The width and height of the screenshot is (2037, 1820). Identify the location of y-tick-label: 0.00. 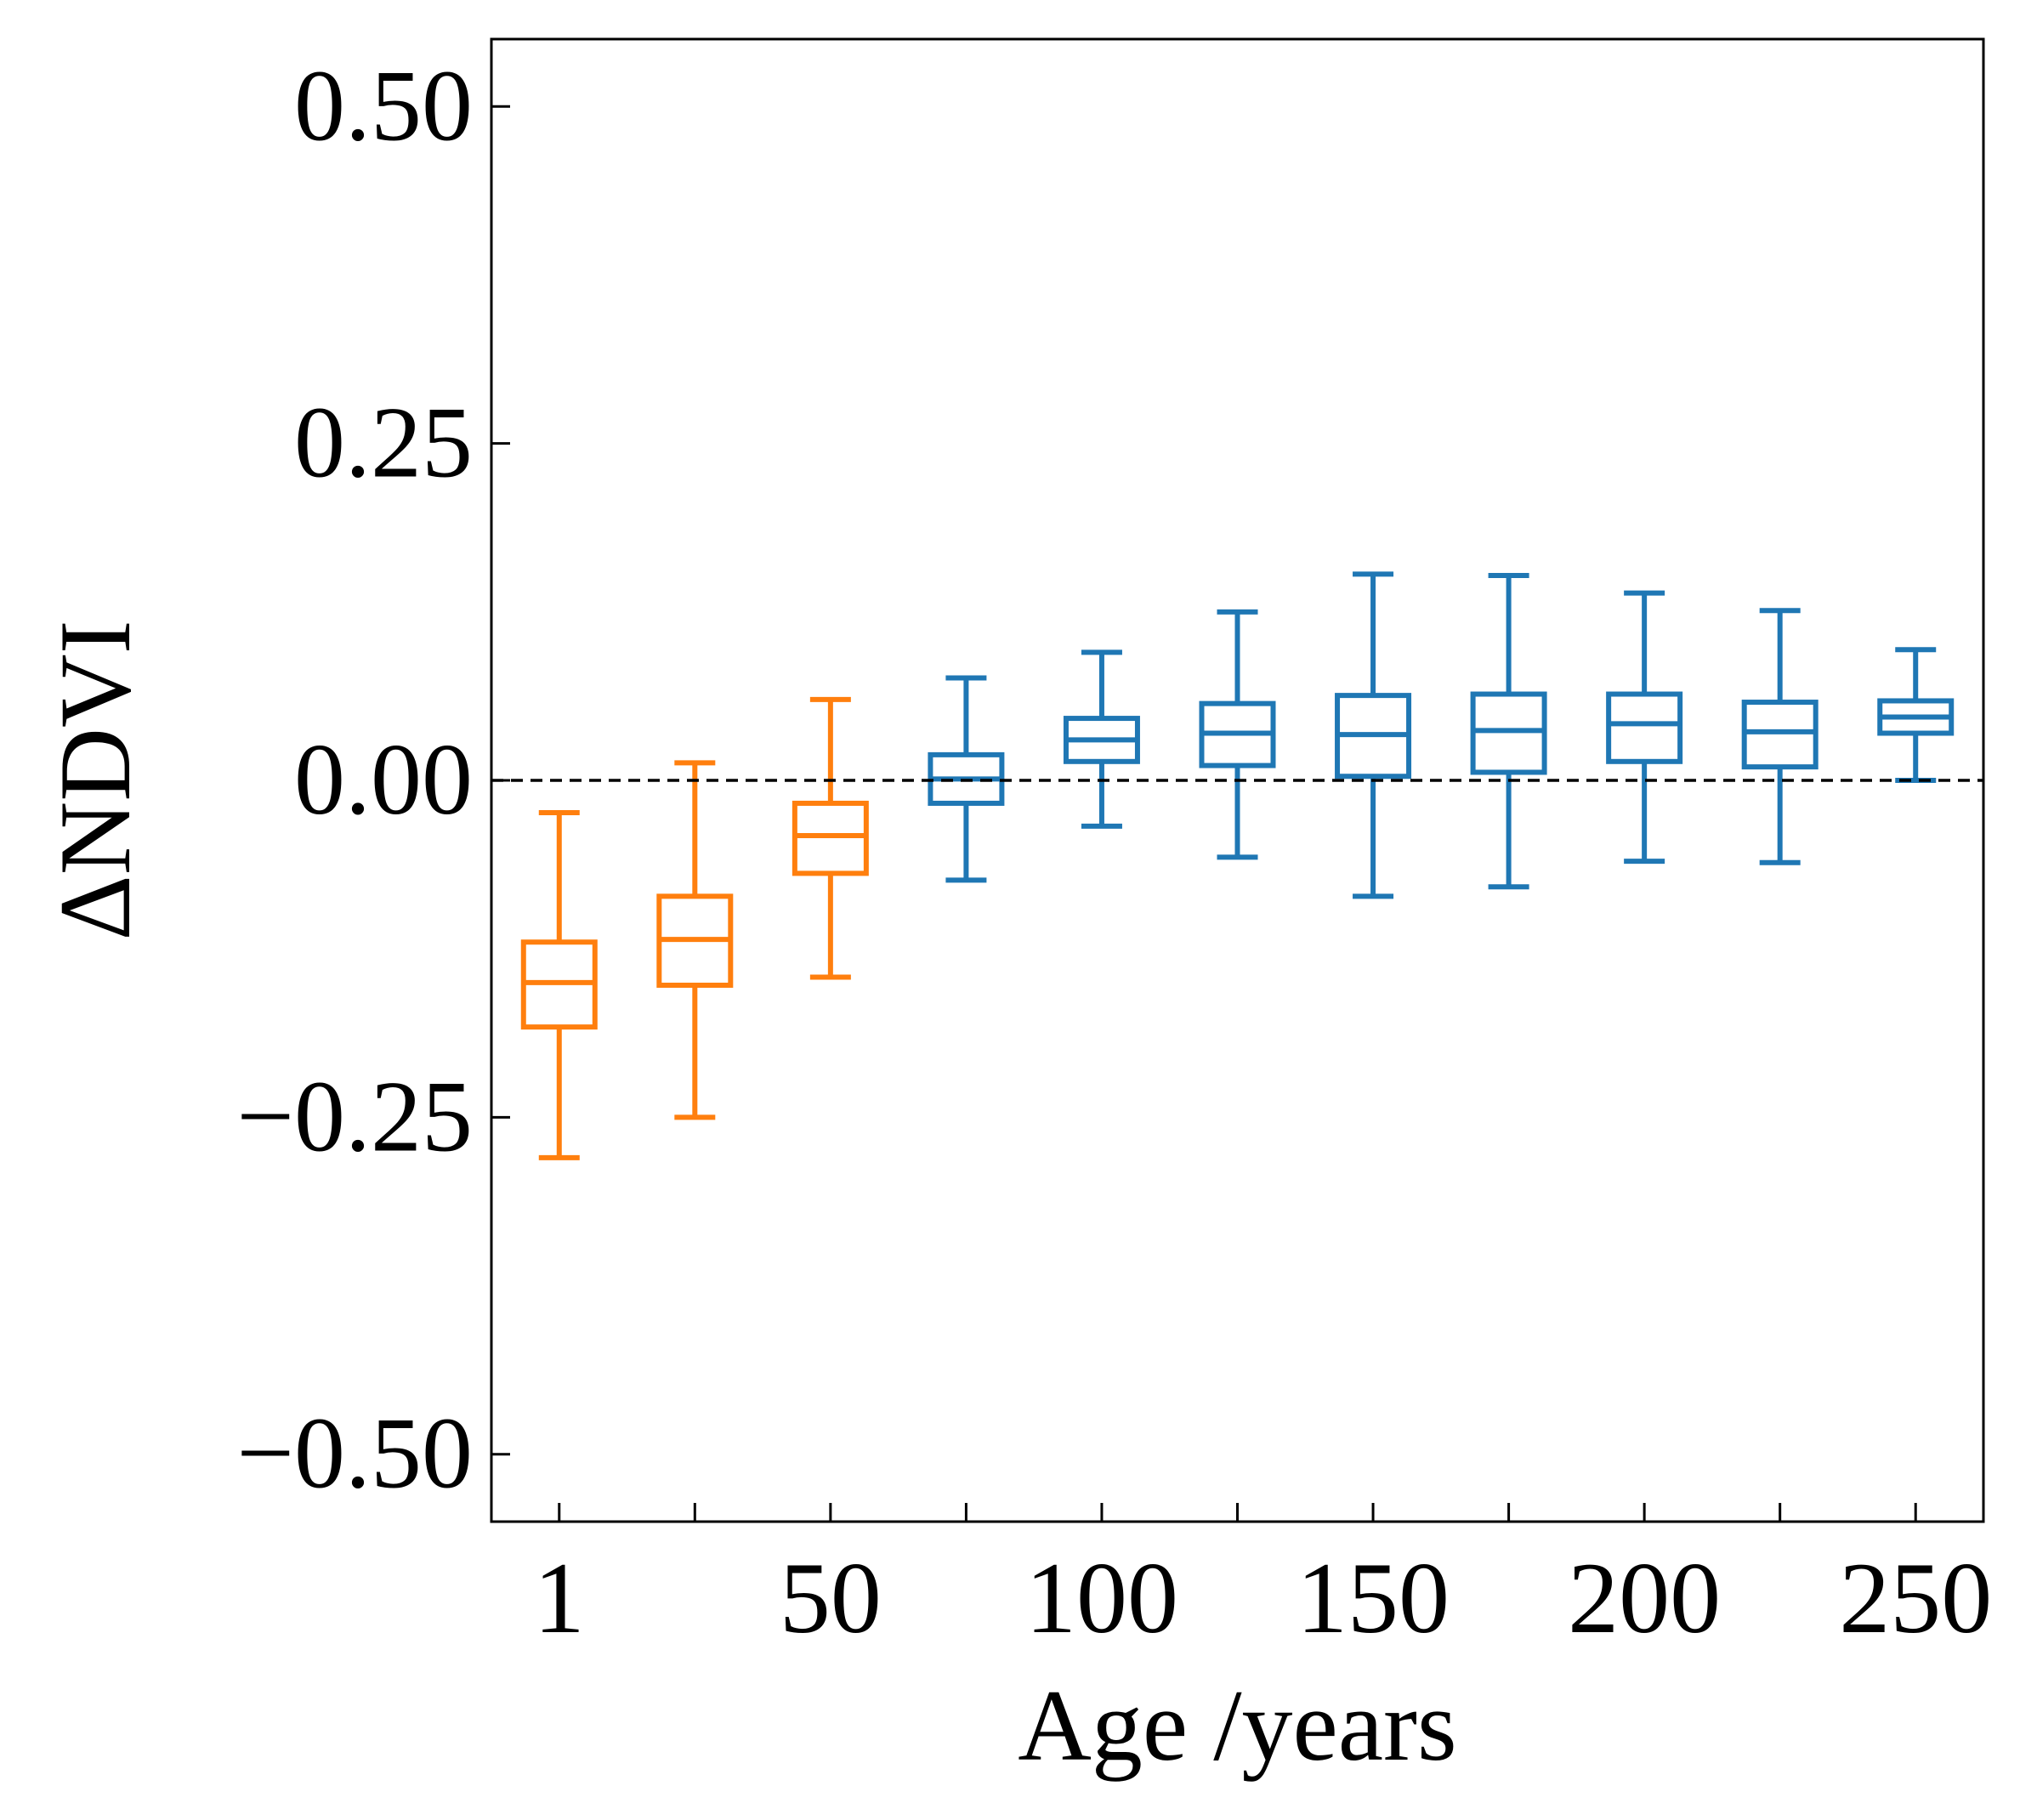
(384, 779).